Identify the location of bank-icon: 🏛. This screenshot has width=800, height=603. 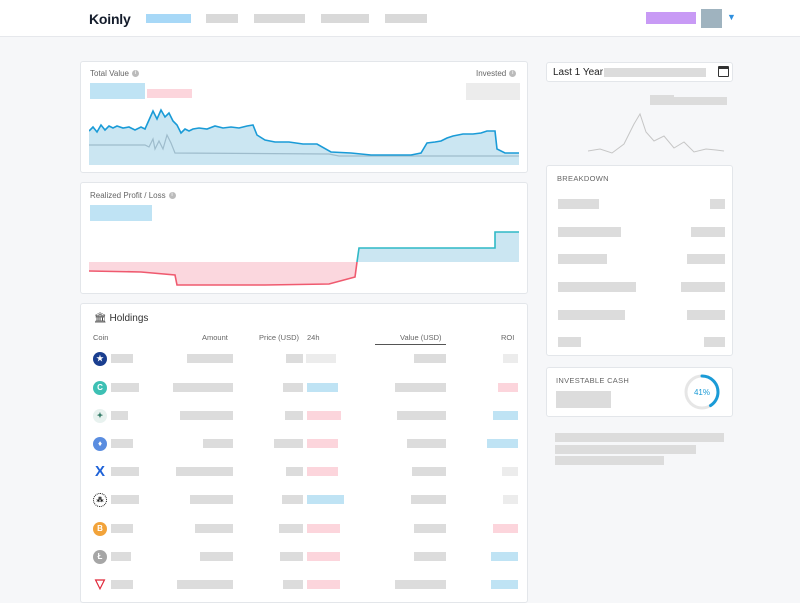
(100, 318).